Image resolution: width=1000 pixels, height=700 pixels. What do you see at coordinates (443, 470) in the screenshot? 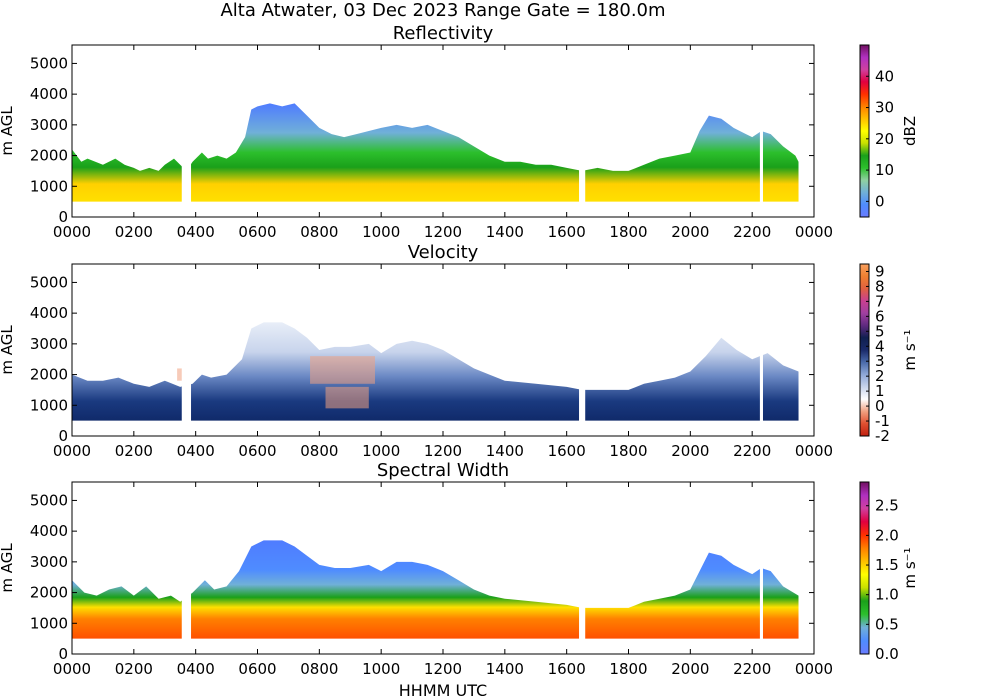
I see `panel-title: Spectral Width` at bounding box center [443, 470].